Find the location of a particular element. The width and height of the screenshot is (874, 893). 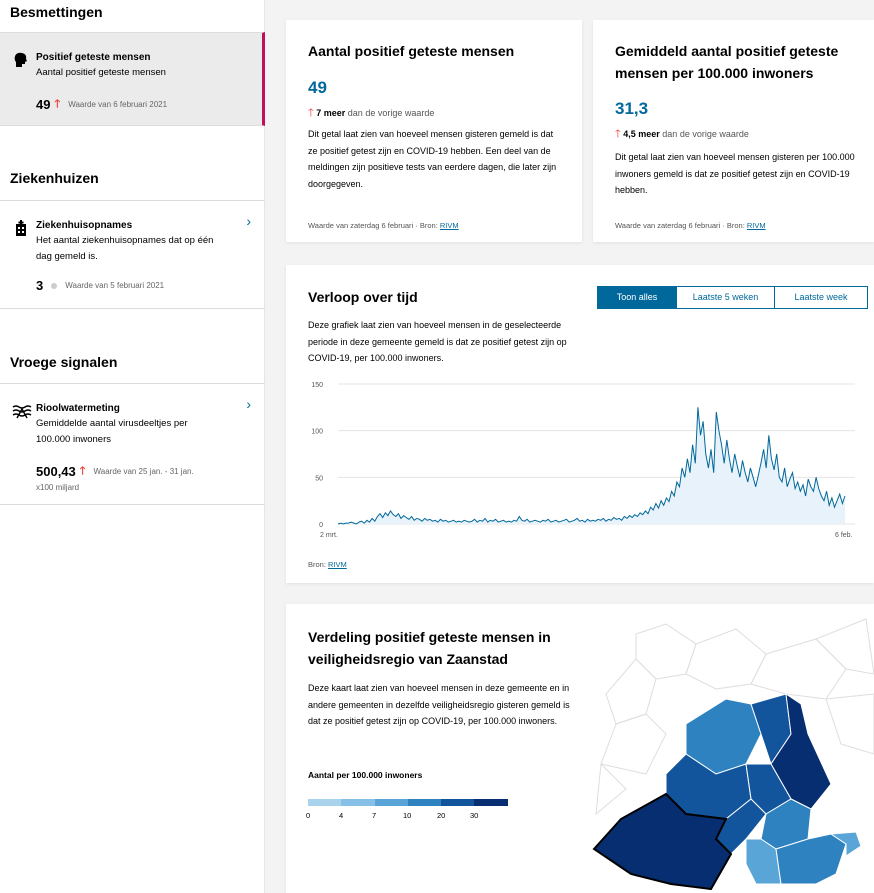

card-title: Aantal positief geteste mensen is located at coordinates (411, 51).